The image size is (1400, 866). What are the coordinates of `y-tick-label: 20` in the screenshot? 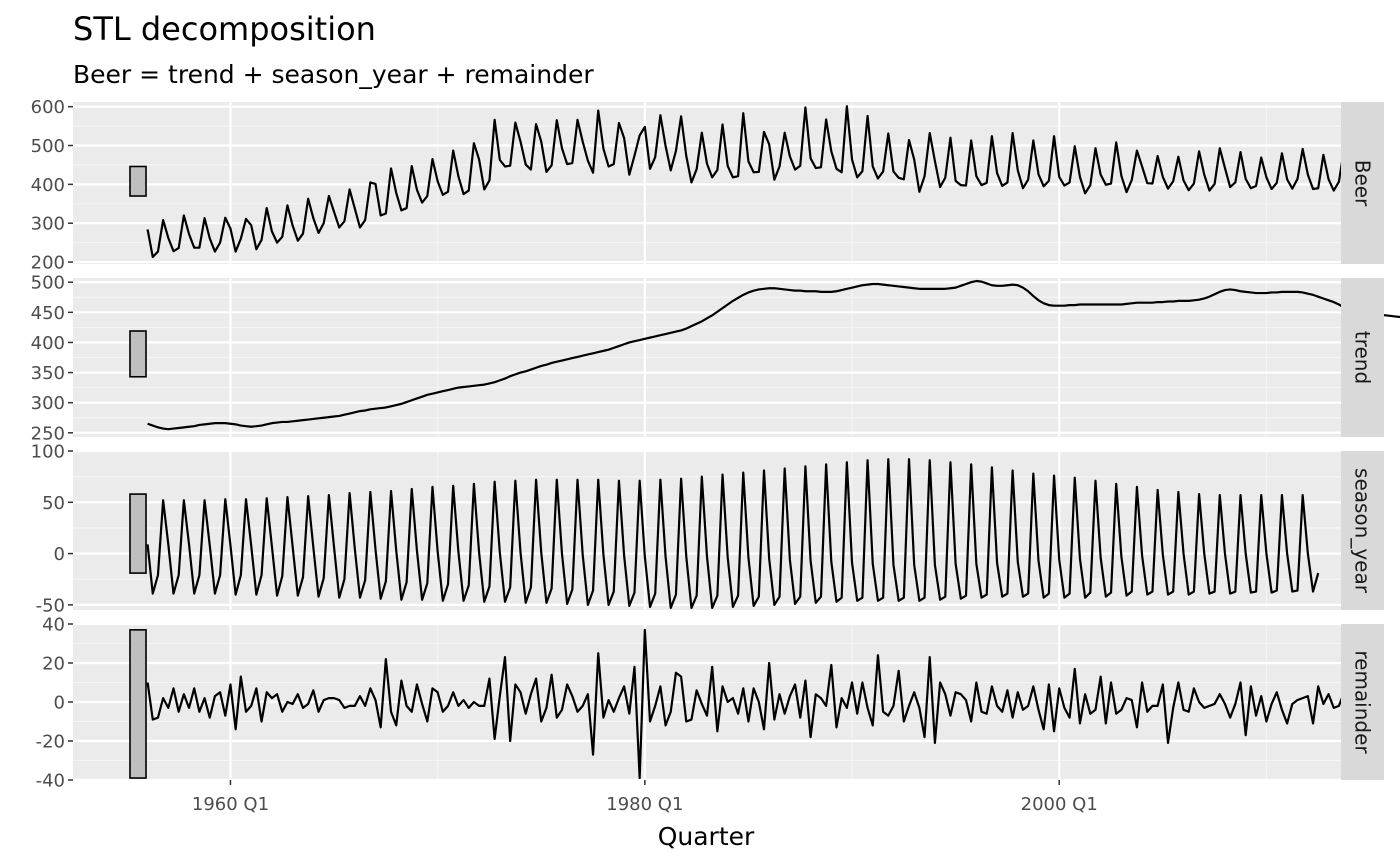 It's located at (53, 664).